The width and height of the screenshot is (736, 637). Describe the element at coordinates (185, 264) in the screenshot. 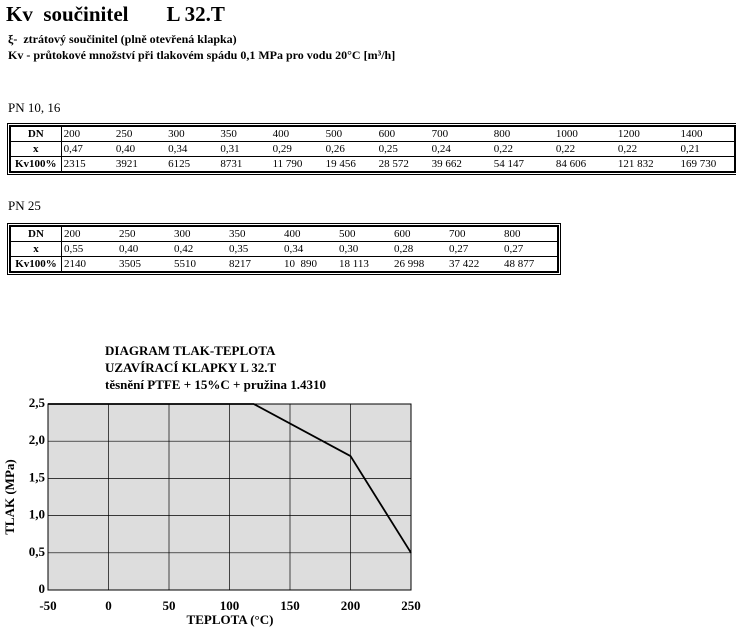

I see `cell: 5510` at that location.